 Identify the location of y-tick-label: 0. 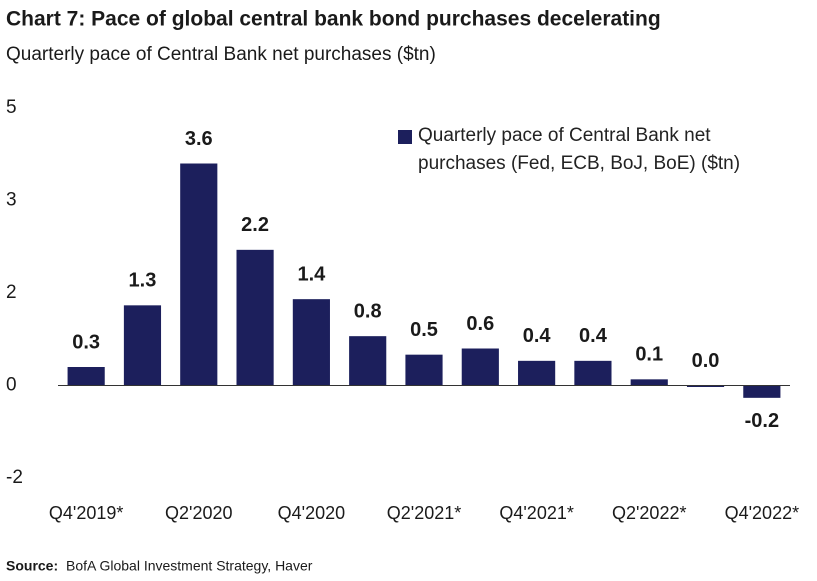
(11, 385).